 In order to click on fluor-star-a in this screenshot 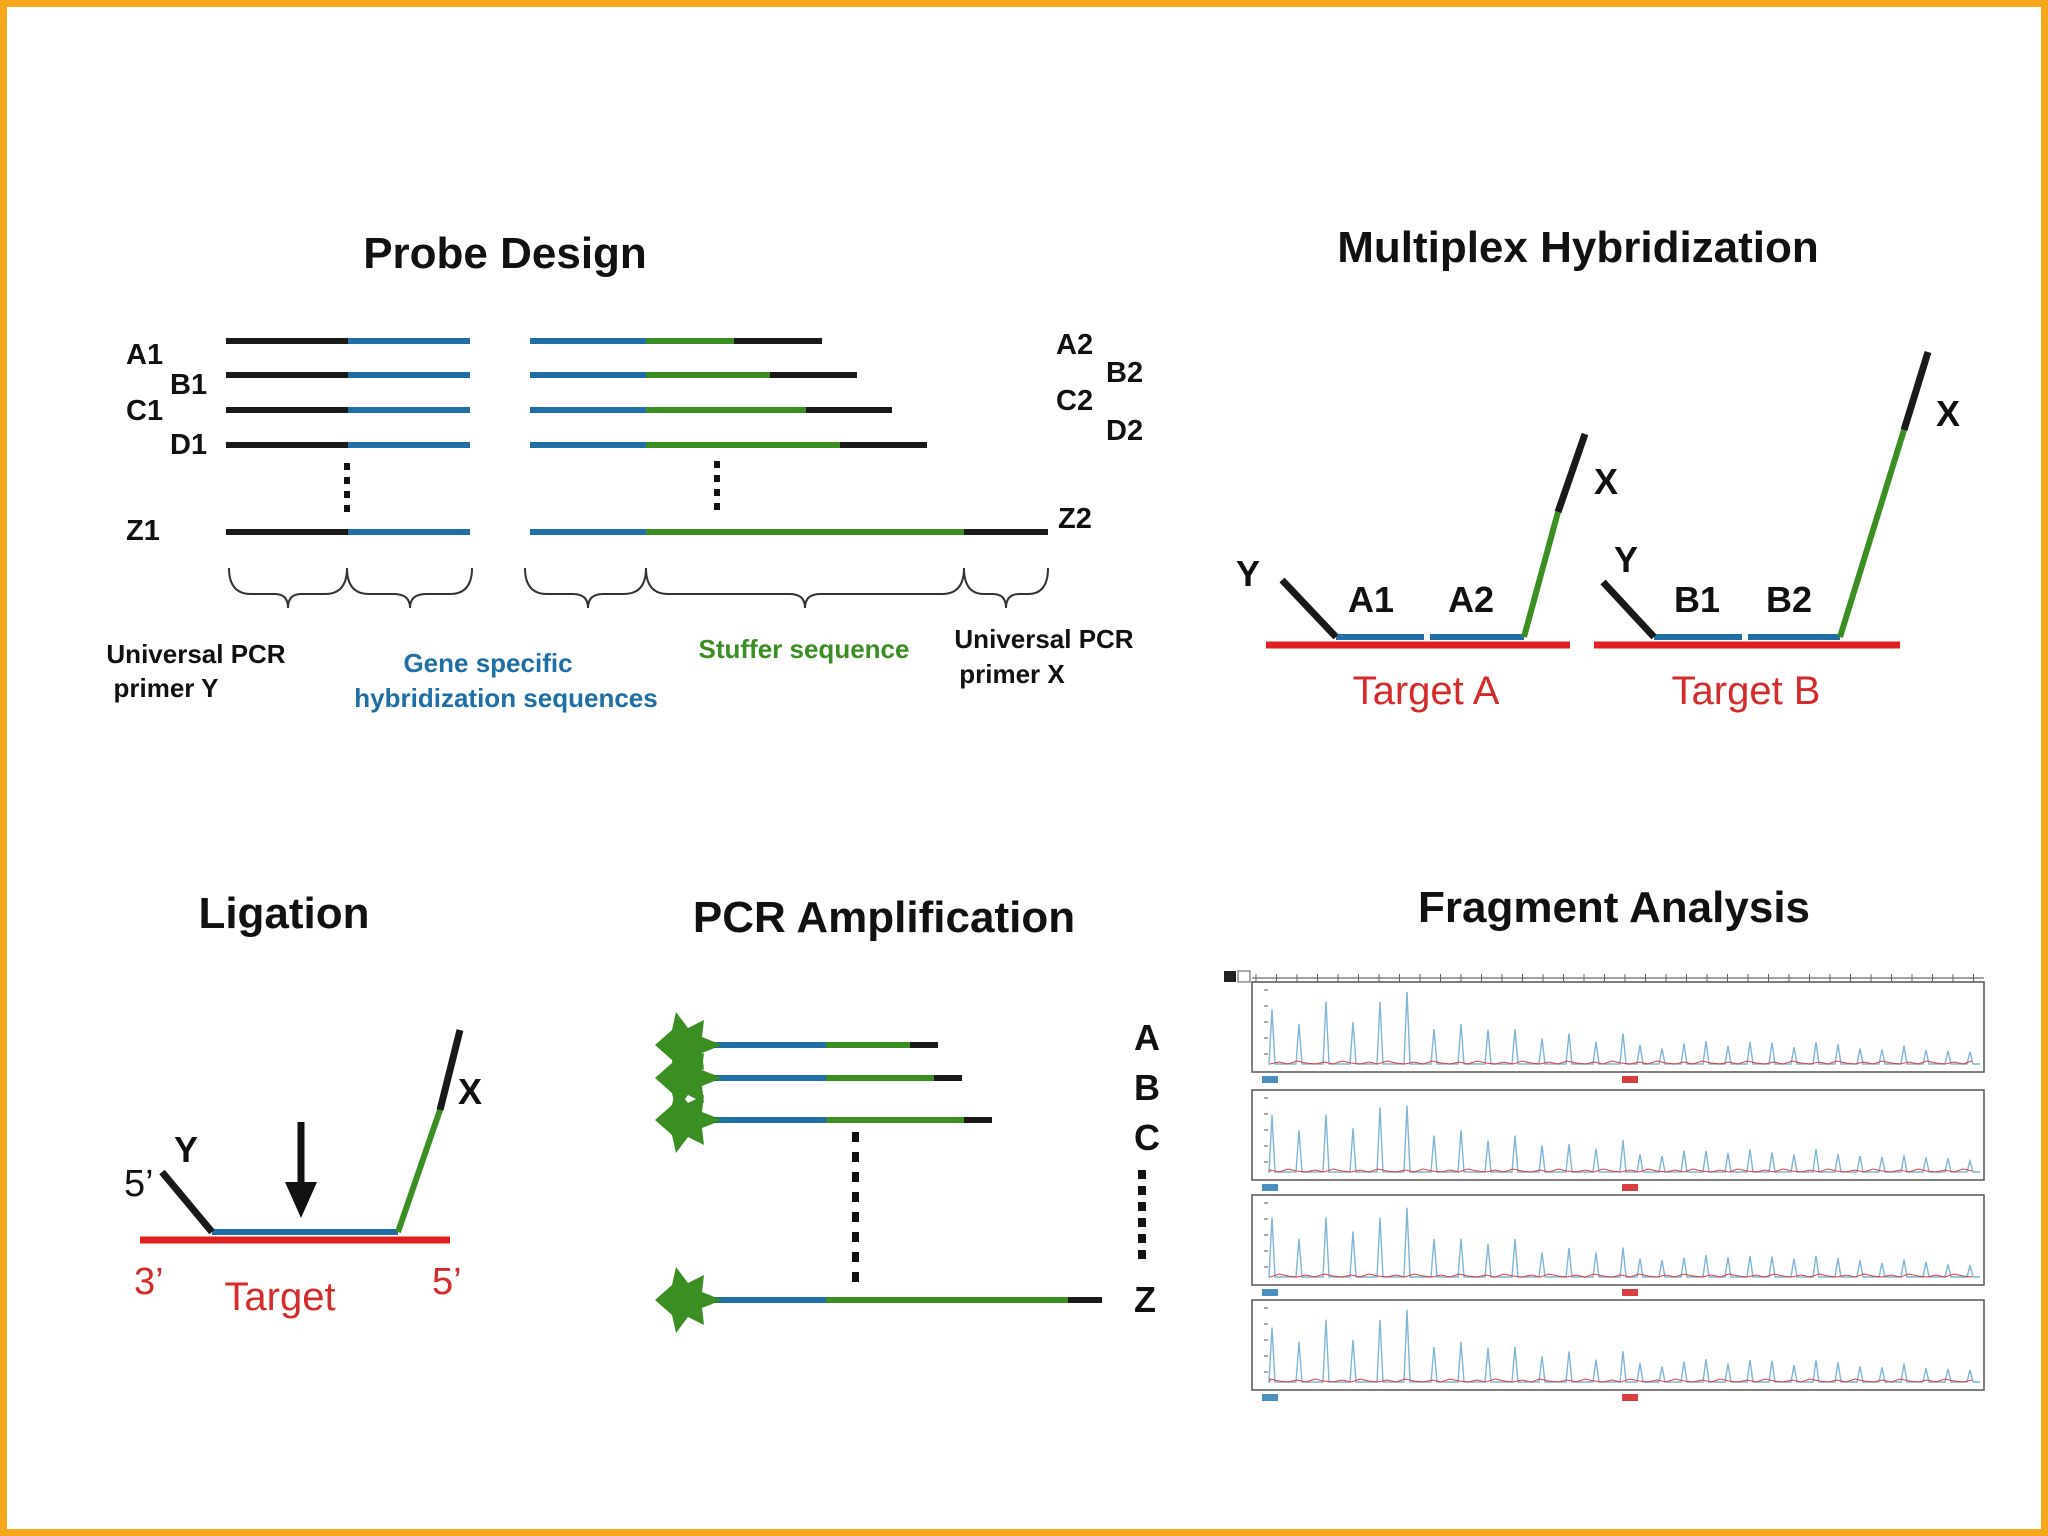, I will do `click(688, 1045)`.